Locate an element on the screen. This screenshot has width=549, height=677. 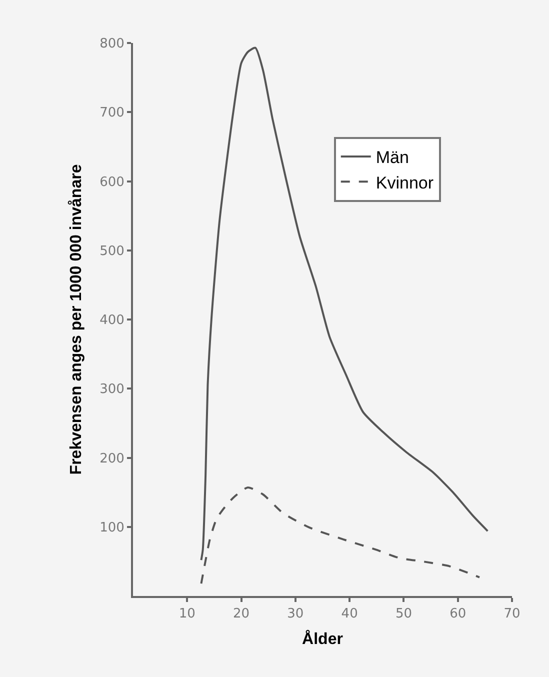
x-axis-title: Ålder is located at coordinates (322, 638).